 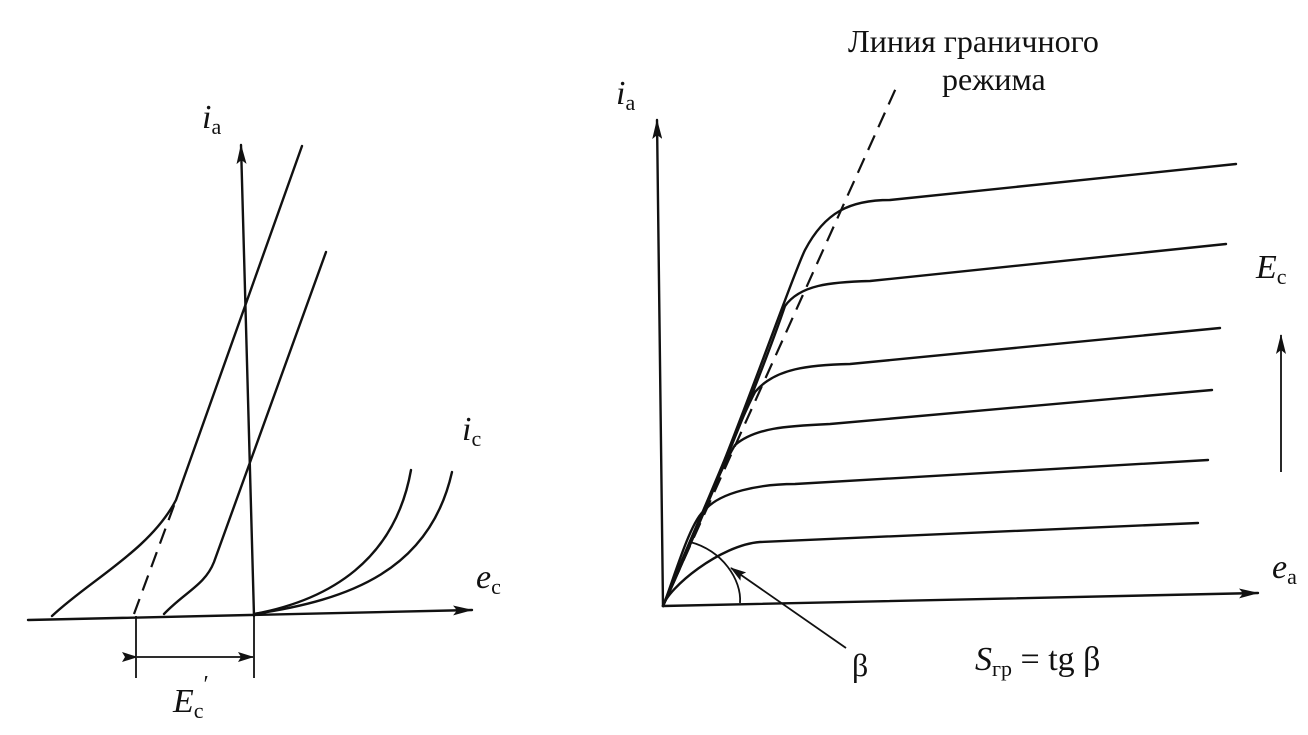 I want to click on angle-beta-pointer, so click(x=788, y=608).